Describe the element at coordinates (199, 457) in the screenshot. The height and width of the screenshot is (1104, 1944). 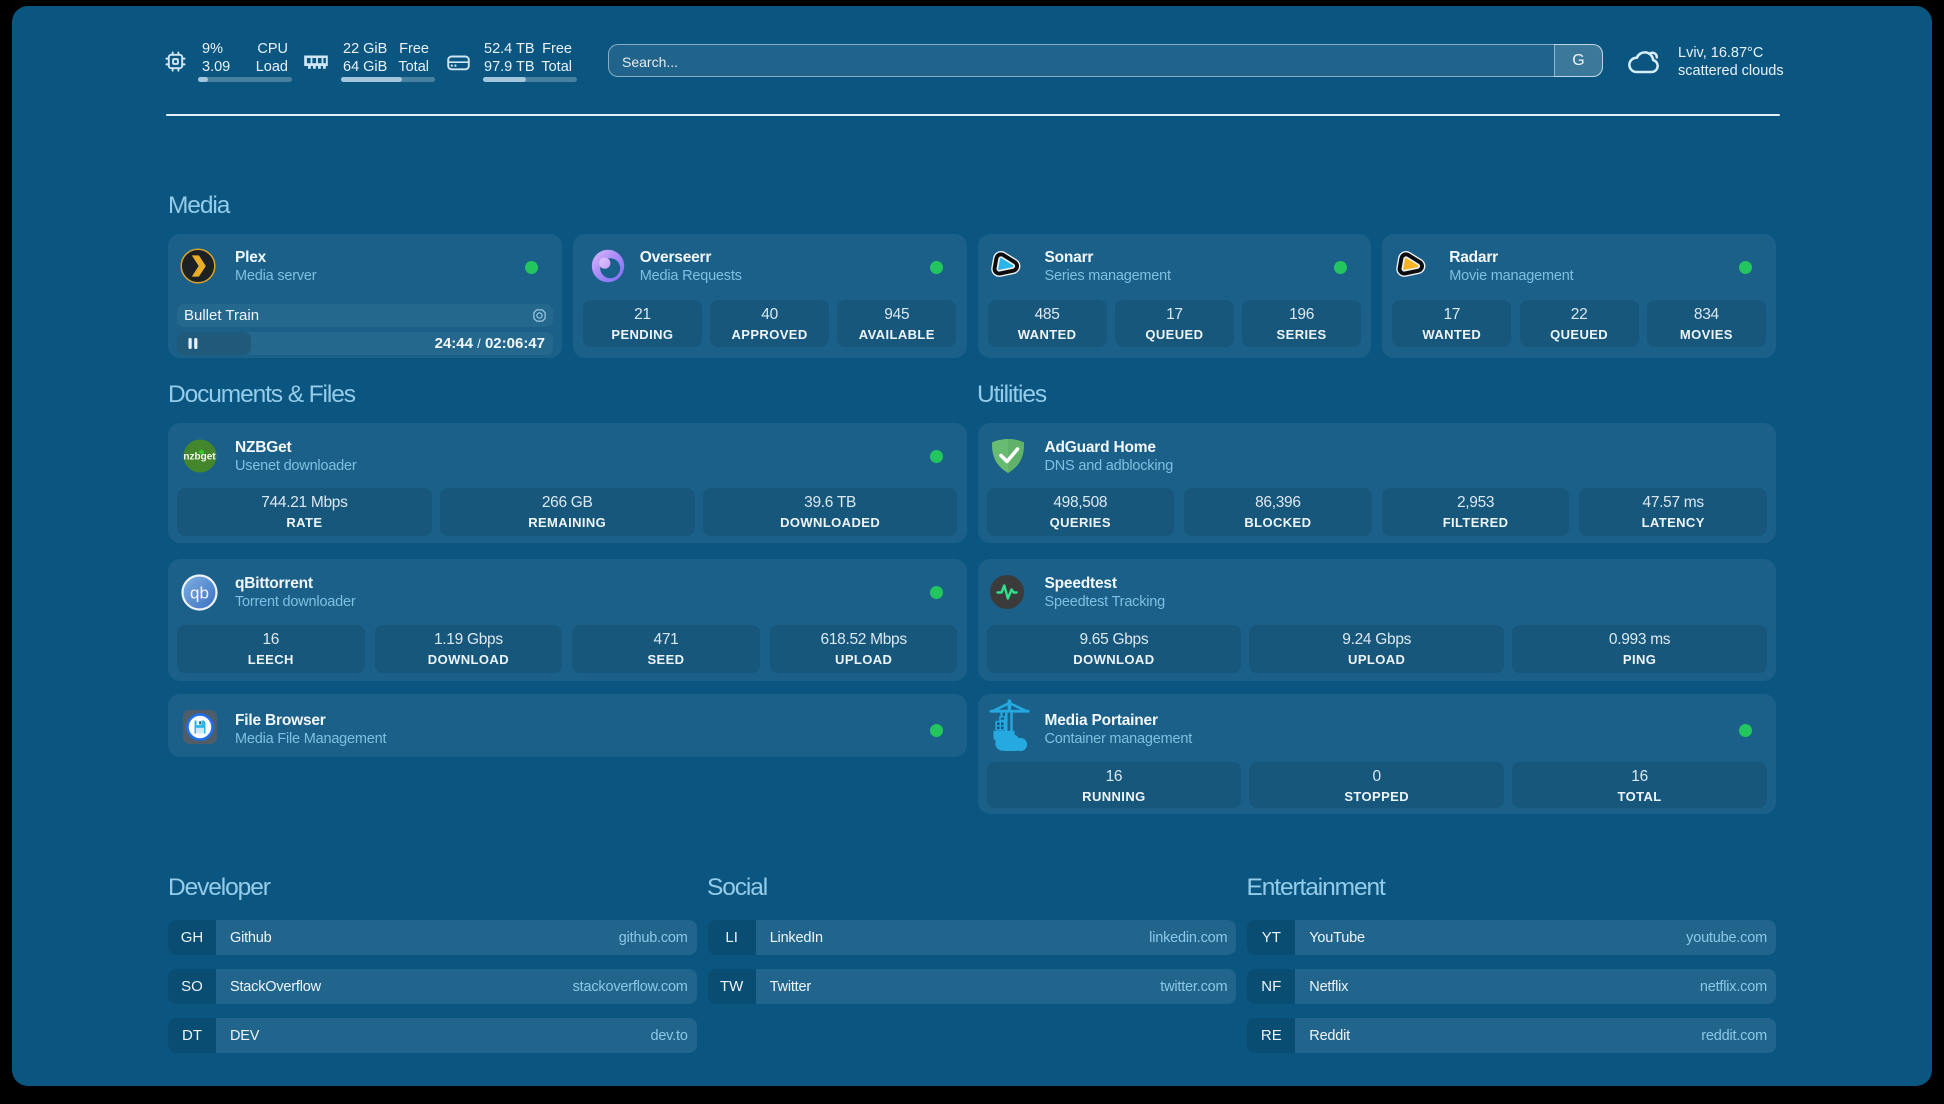
I see `svg-text: nzbget` at that location.